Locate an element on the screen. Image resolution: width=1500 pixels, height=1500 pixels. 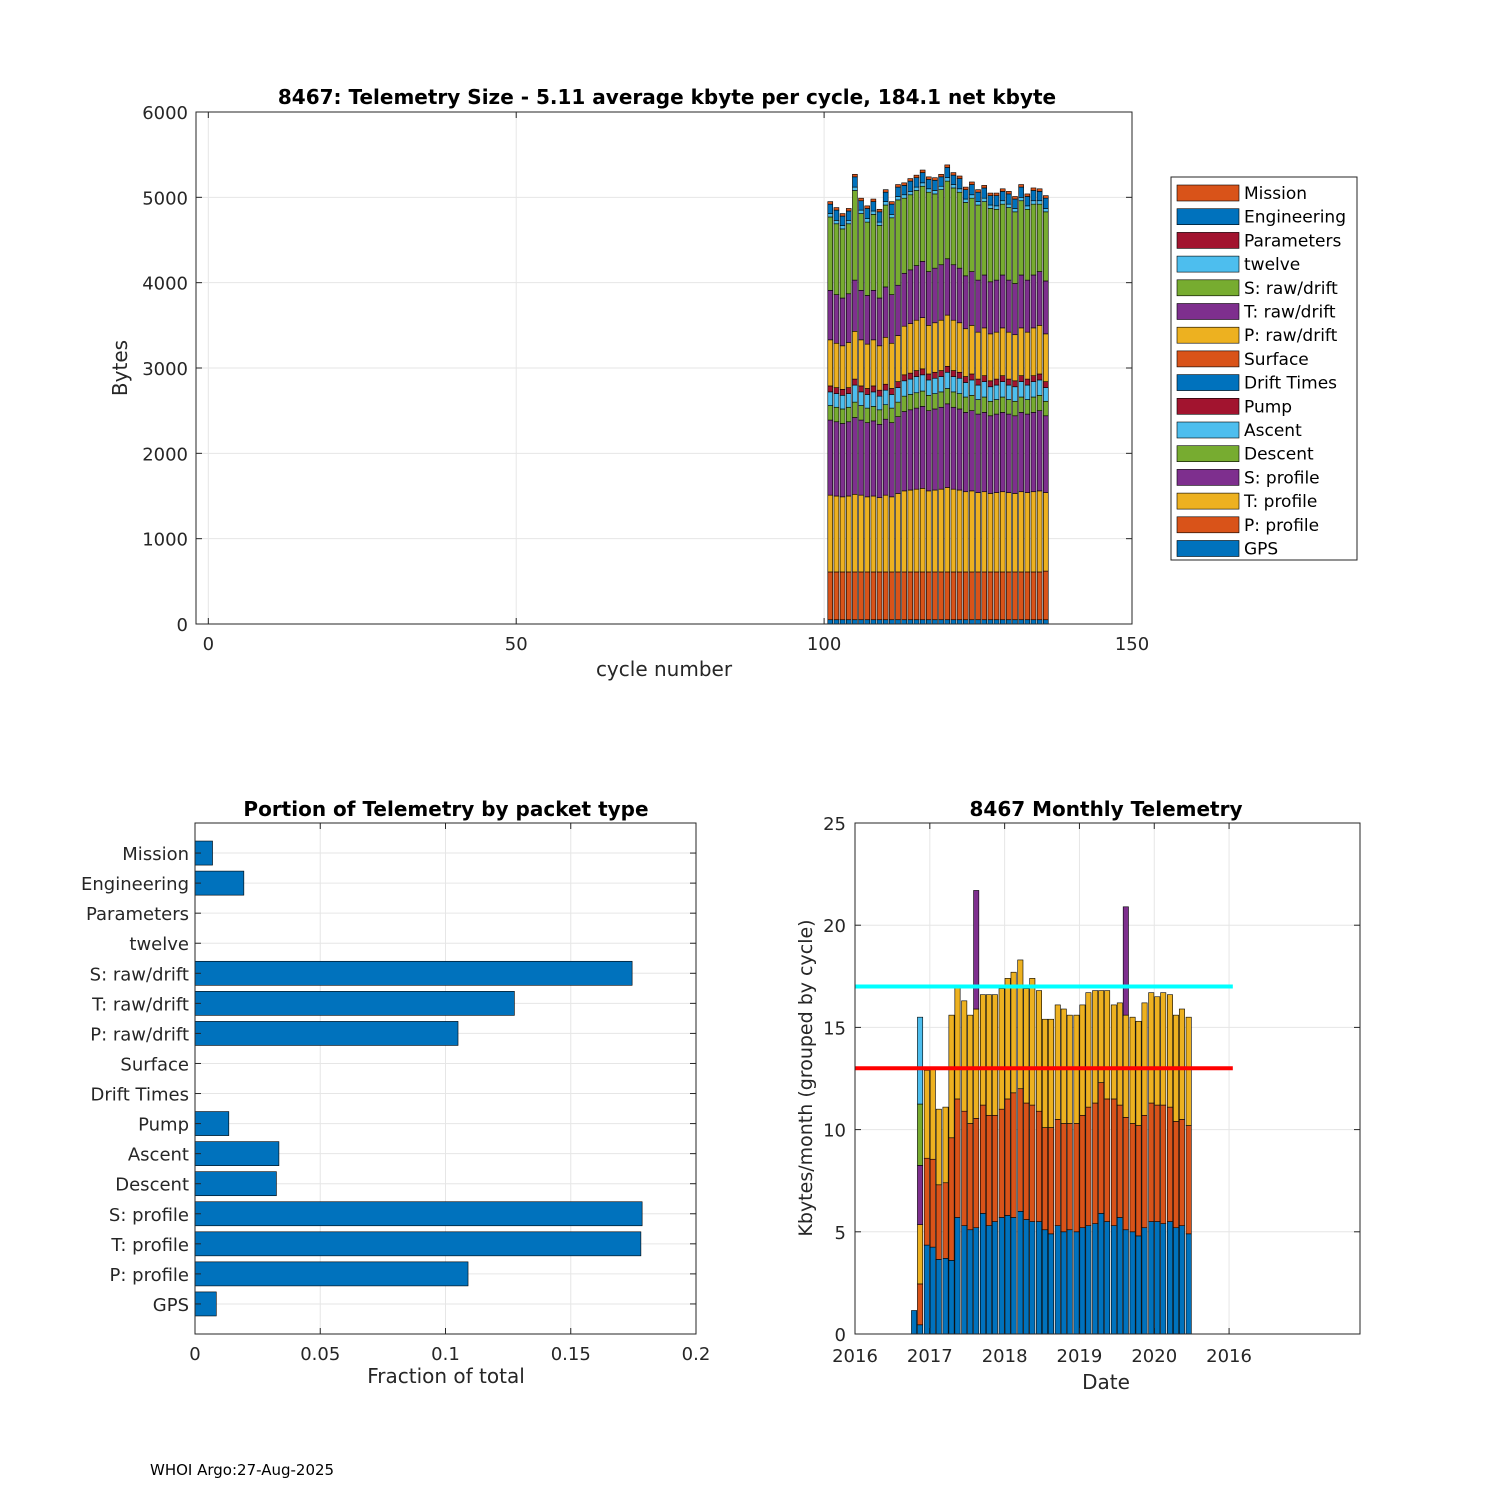
top-x-tick-label: 0 is located at coordinates (208, 644).